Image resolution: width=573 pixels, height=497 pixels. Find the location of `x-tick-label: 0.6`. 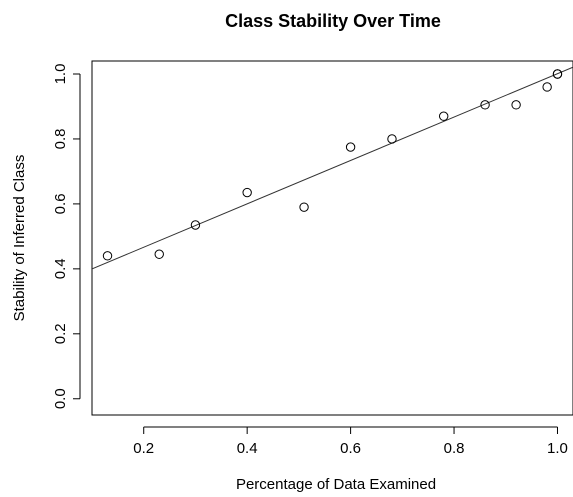

x-tick-label: 0.6 is located at coordinates (350, 448).